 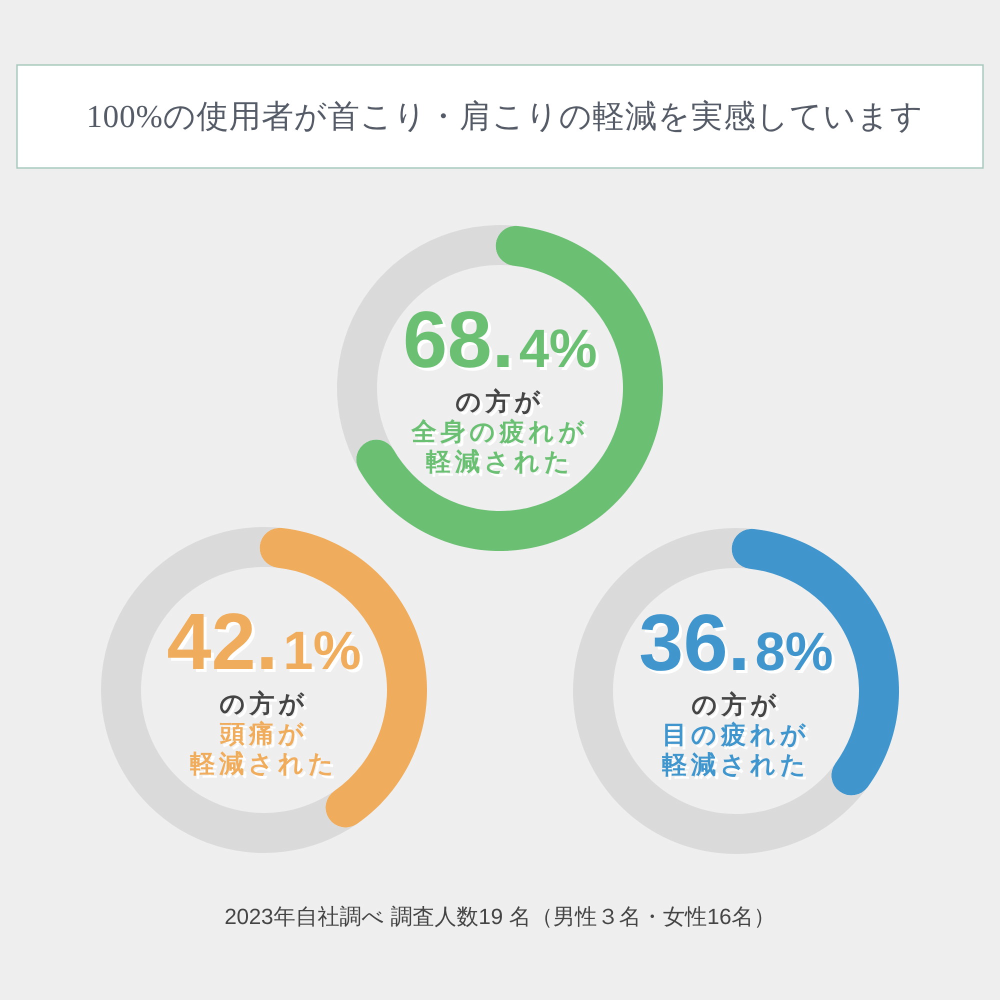 I want to click on data-label: 42.1%, so click(x=264, y=641).